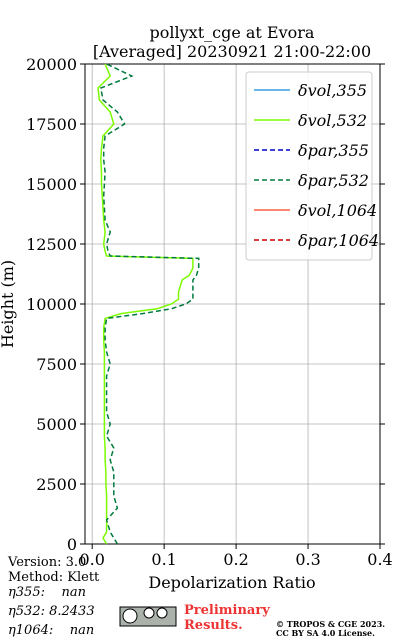 The height and width of the screenshot is (640, 400). I want to click on y-tick-label: 20000, so click(51, 64).